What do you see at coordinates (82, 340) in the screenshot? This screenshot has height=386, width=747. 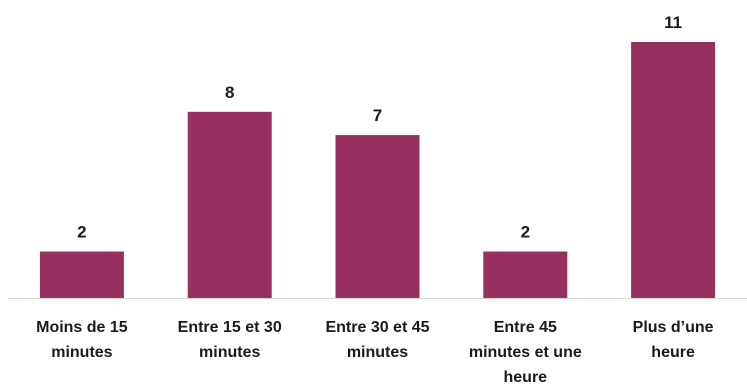 I see `category-label: Moins de 15 minutes` at bounding box center [82, 340].